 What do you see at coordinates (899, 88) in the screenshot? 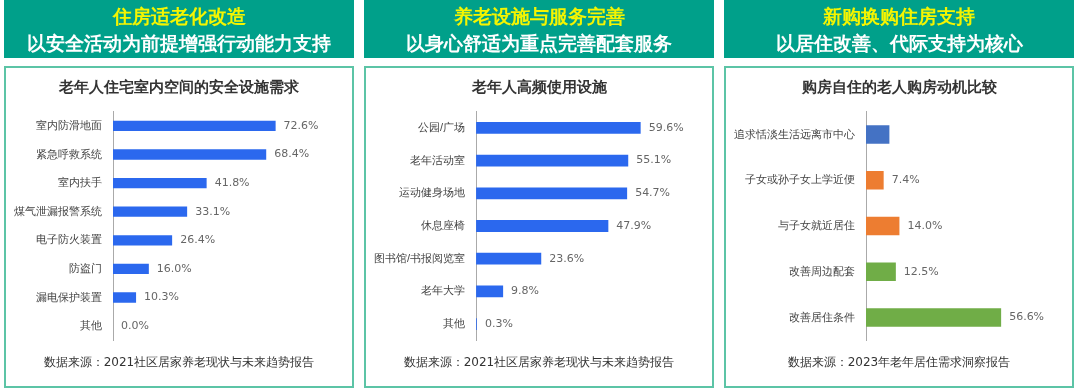
I see `chart-title: 购房自住的老人购房动机比较` at bounding box center [899, 88].